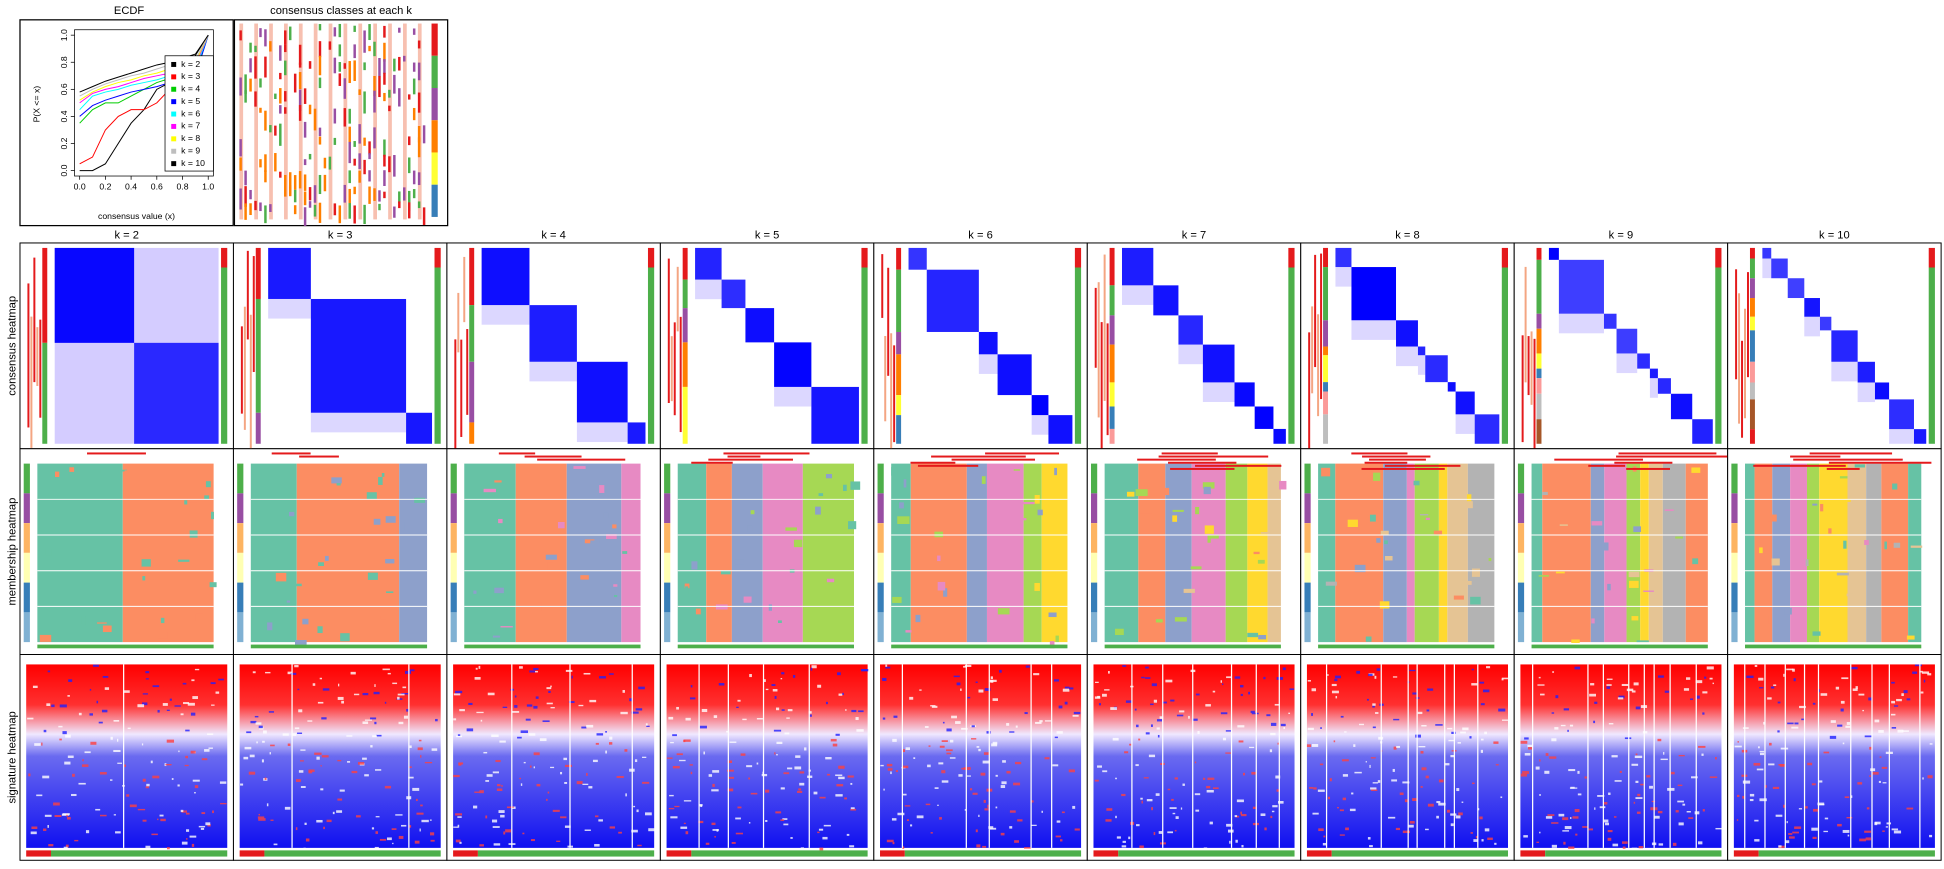 The image size is (1944, 869). What do you see at coordinates (341, 11) in the screenshot?
I see `classes-title: consensus classes at each k` at bounding box center [341, 11].